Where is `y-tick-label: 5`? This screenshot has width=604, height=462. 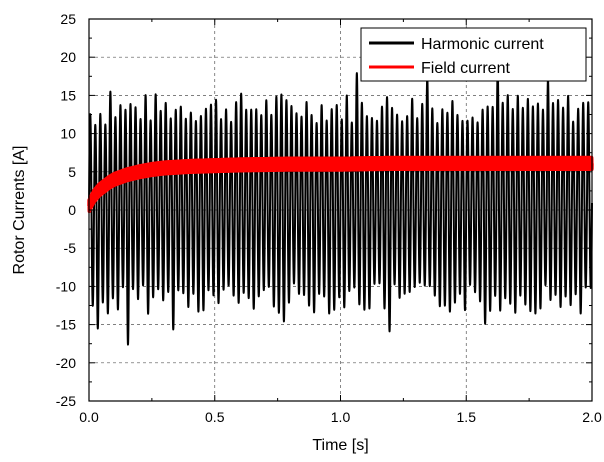 y-tick-label: 5 is located at coordinates (72, 172).